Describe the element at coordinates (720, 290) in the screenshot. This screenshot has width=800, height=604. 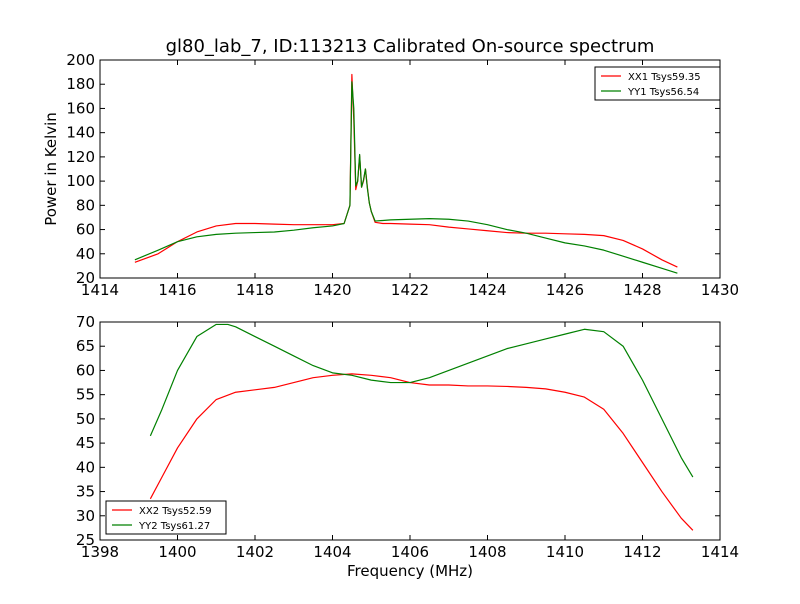
I see `x-tick-label: 1430` at that location.